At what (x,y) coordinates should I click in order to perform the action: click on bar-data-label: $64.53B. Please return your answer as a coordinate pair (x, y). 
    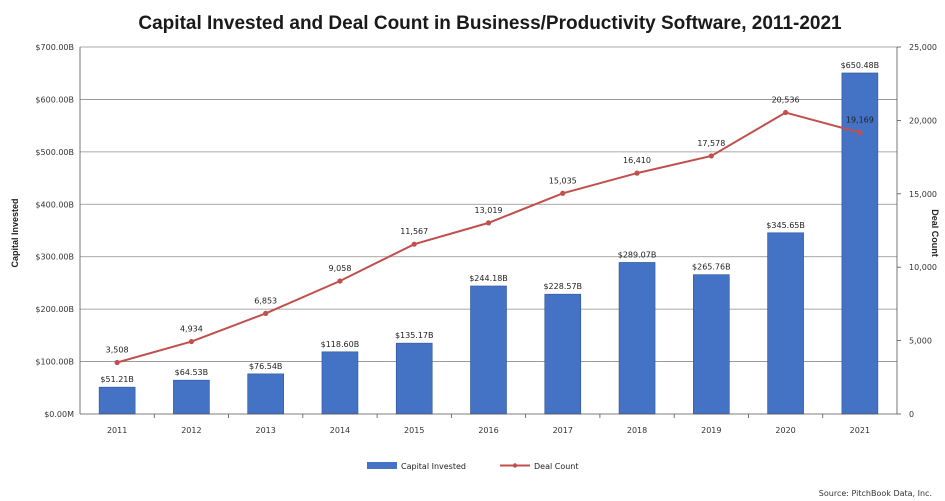
    Looking at the image, I should click on (191, 372).